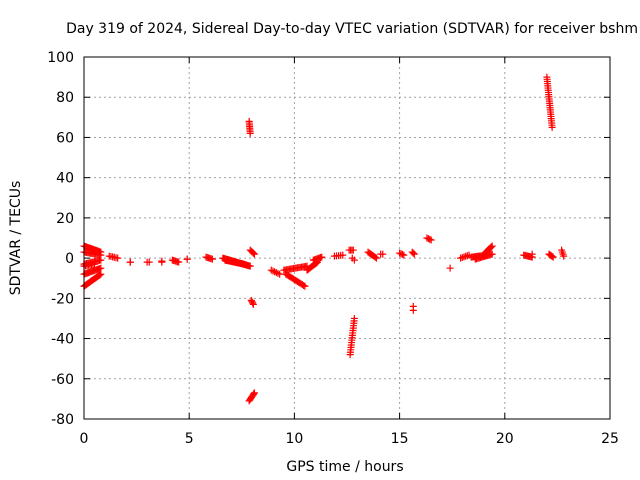 The image size is (640, 480). Describe the element at coordinates (65, 179) in the screenshot. I see `y-tick-label: 40` at that location.